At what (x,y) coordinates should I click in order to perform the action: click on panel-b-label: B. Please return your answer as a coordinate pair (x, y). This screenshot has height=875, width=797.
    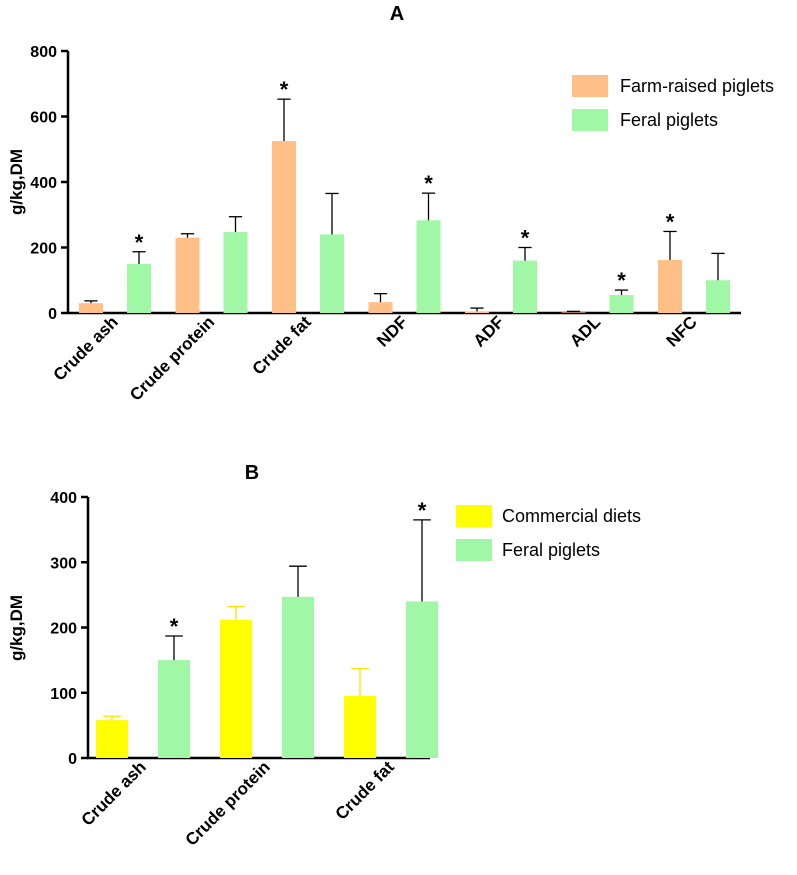
    Looking at the image, I should click on (252, 473).